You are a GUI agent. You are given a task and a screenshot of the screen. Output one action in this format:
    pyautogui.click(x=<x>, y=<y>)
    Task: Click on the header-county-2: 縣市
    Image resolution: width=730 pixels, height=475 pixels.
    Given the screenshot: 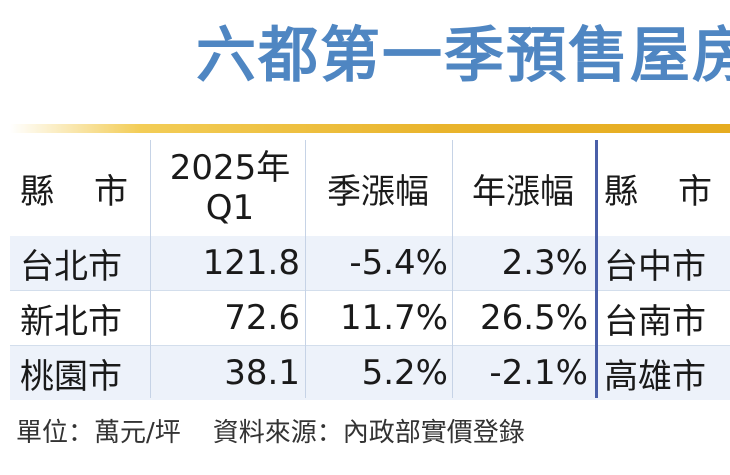 What is the action you would take?
    pyautogui.click(x=658, y=191)
    